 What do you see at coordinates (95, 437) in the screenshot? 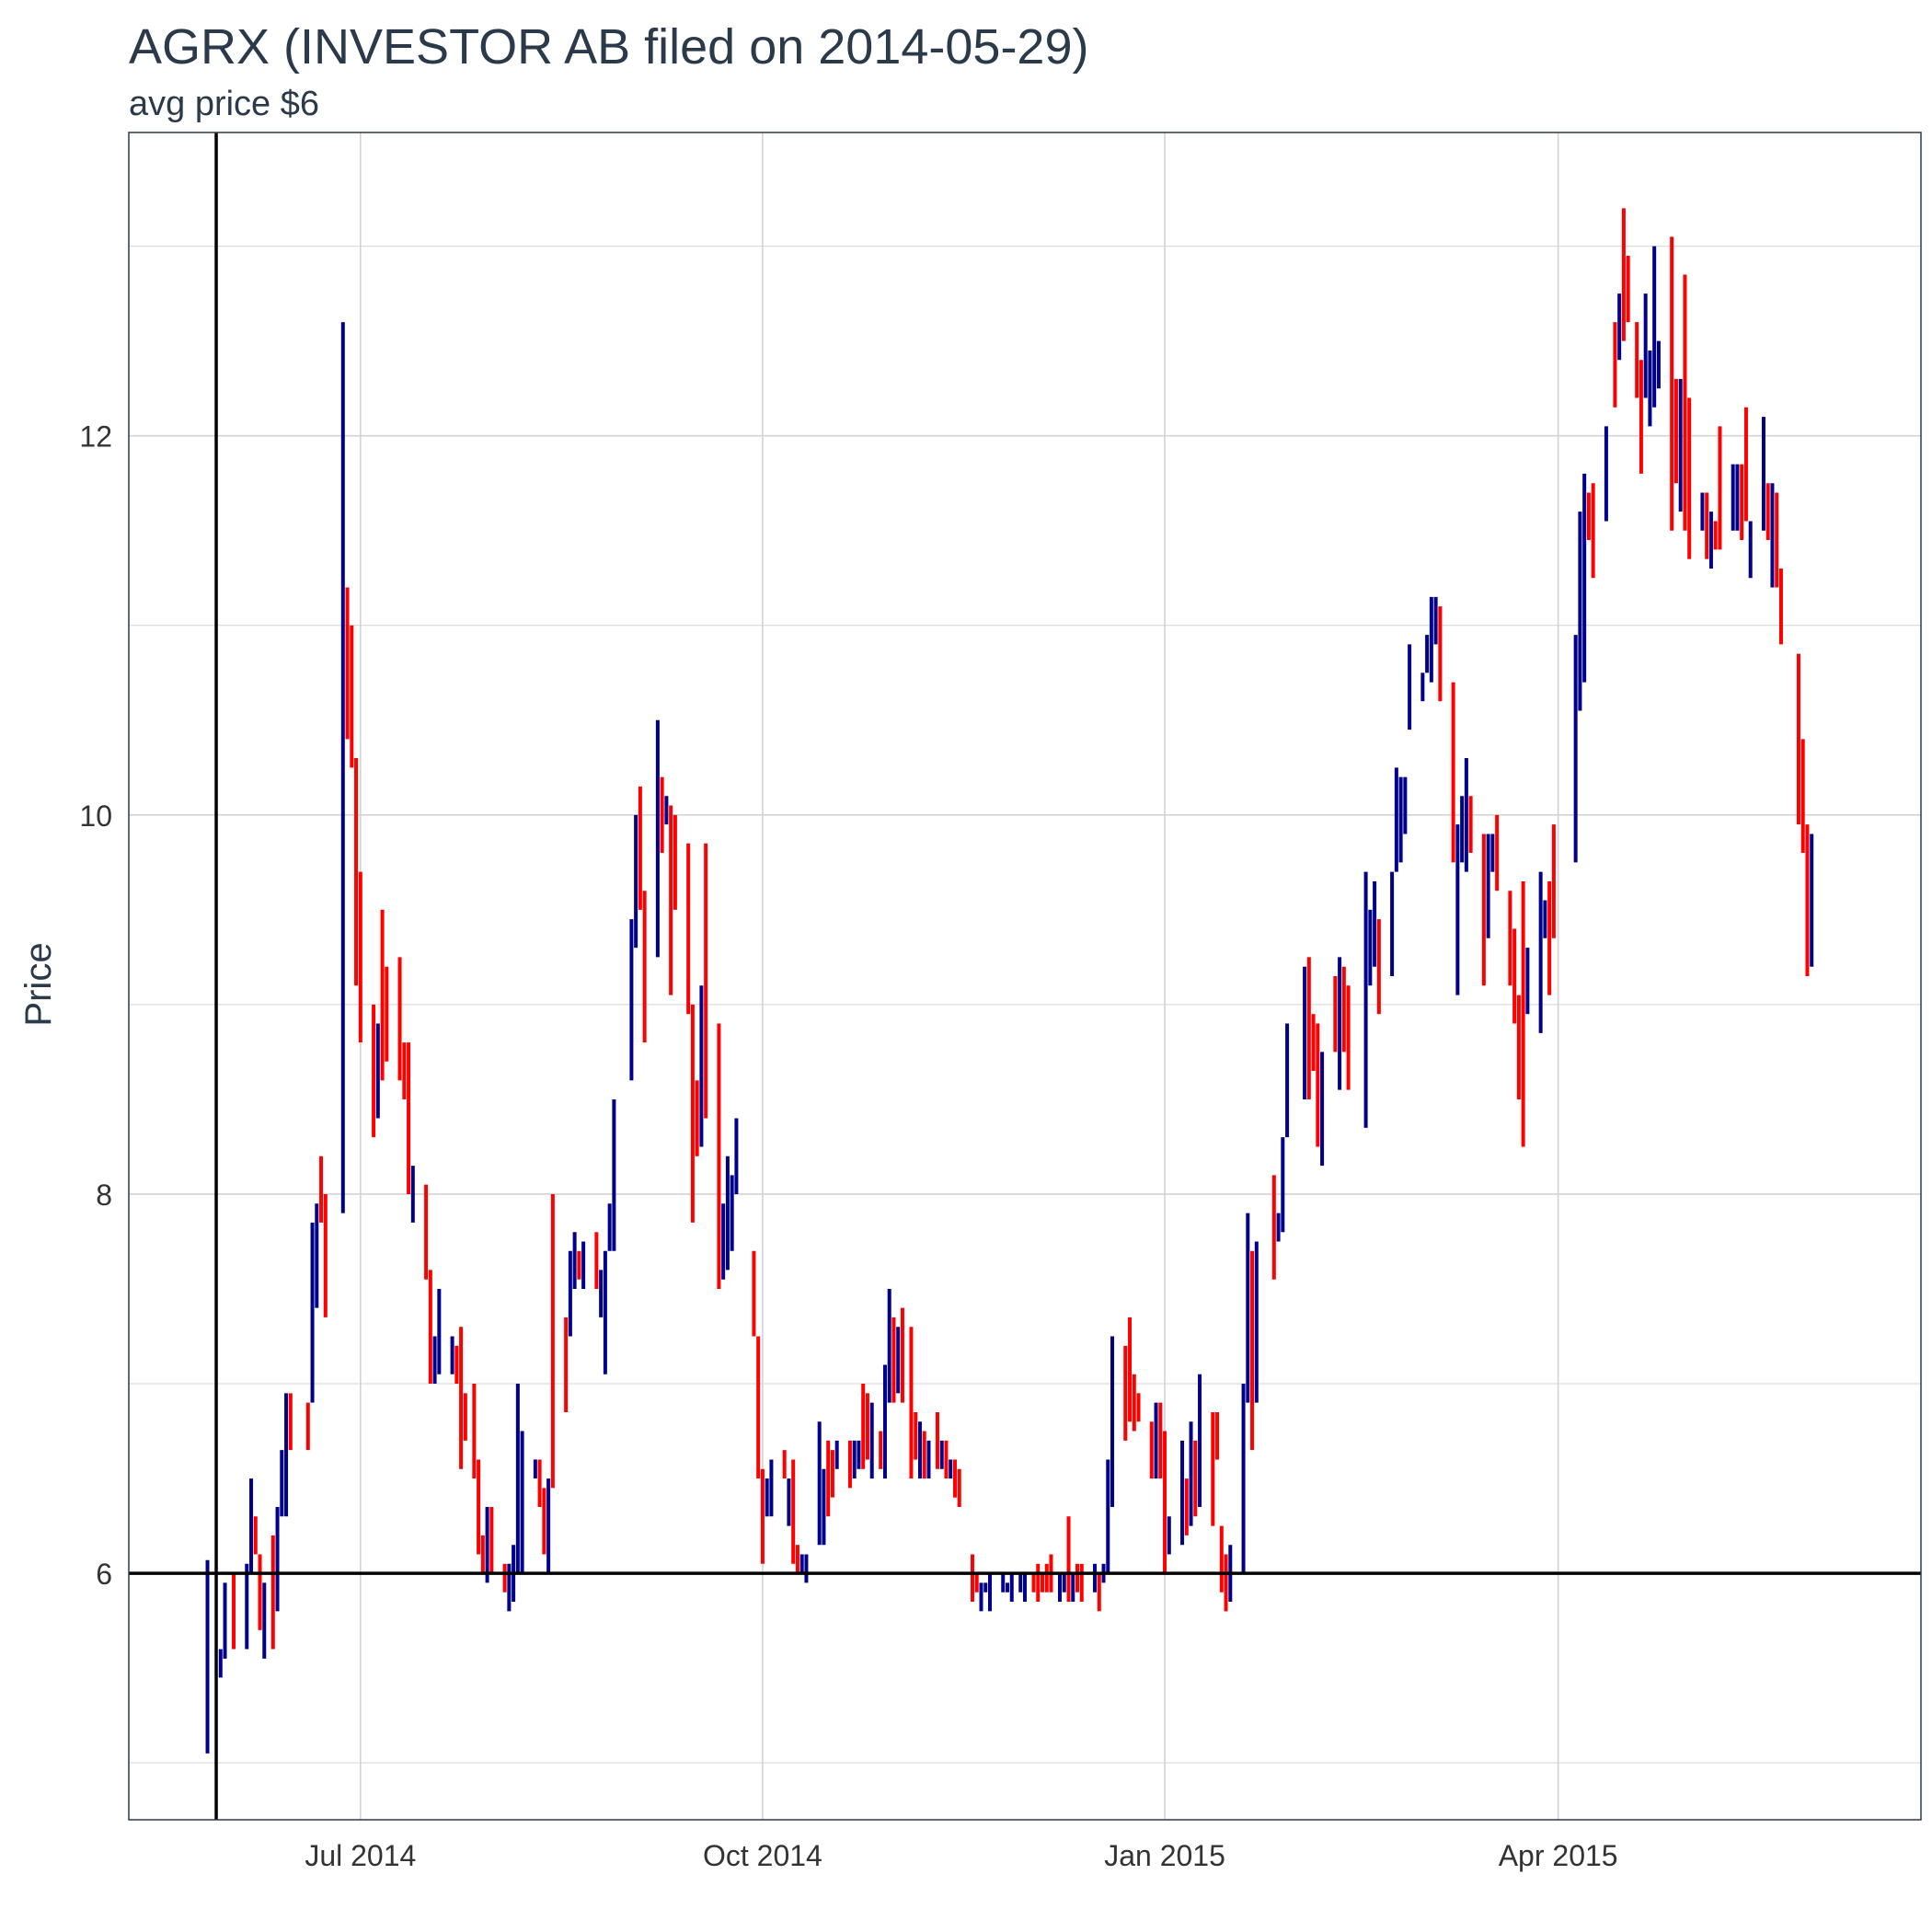
I see `y-tick-label: 12` at bounding box center [95, 437].